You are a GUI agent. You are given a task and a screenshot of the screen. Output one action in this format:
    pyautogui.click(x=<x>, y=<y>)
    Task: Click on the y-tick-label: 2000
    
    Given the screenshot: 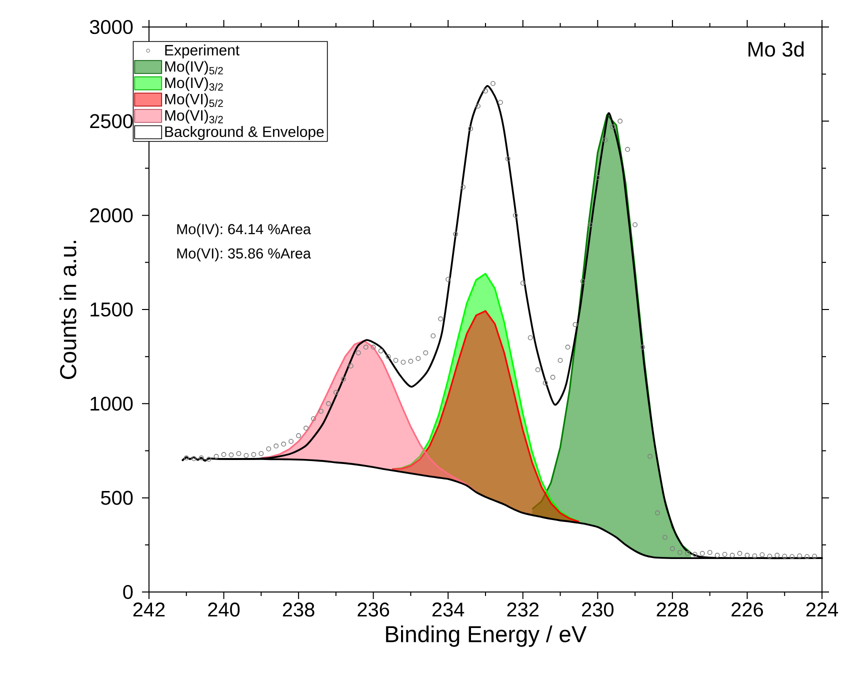 What is the action you would take?
    pyautogui.click(x=111, y=215)
    